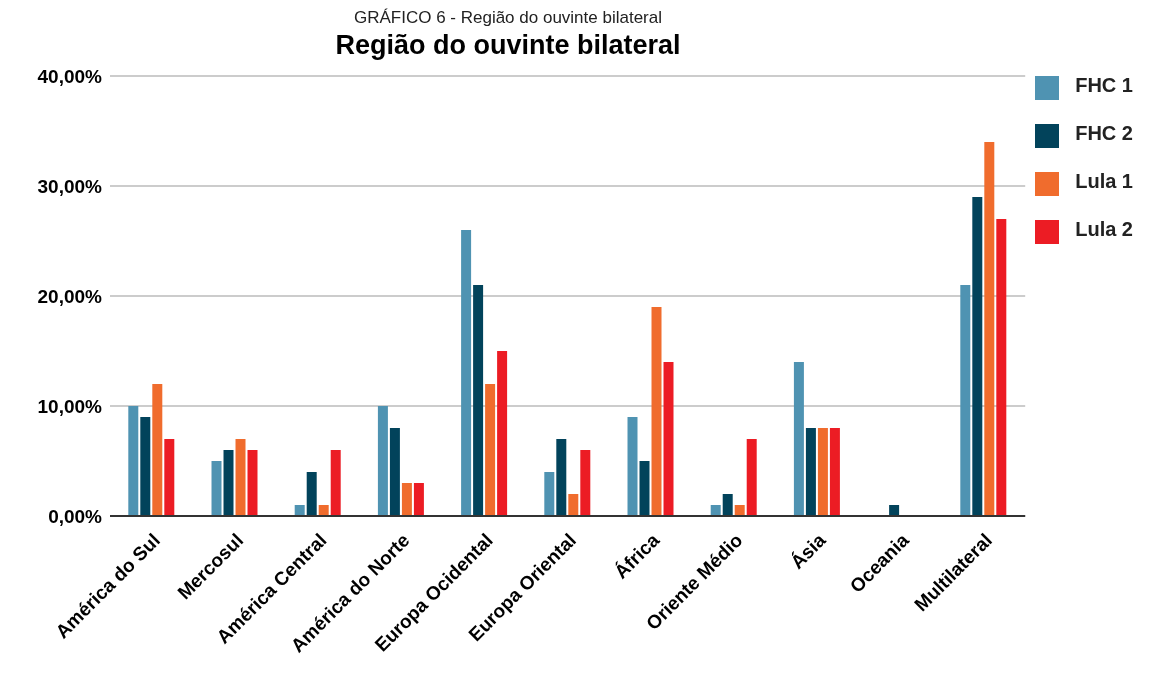 The image size is (1151, 689). What do you see at coordinates (70, 76) in the screenshot?
I see `y-tick-label: 40,00%` at bounding box center [70, 76].